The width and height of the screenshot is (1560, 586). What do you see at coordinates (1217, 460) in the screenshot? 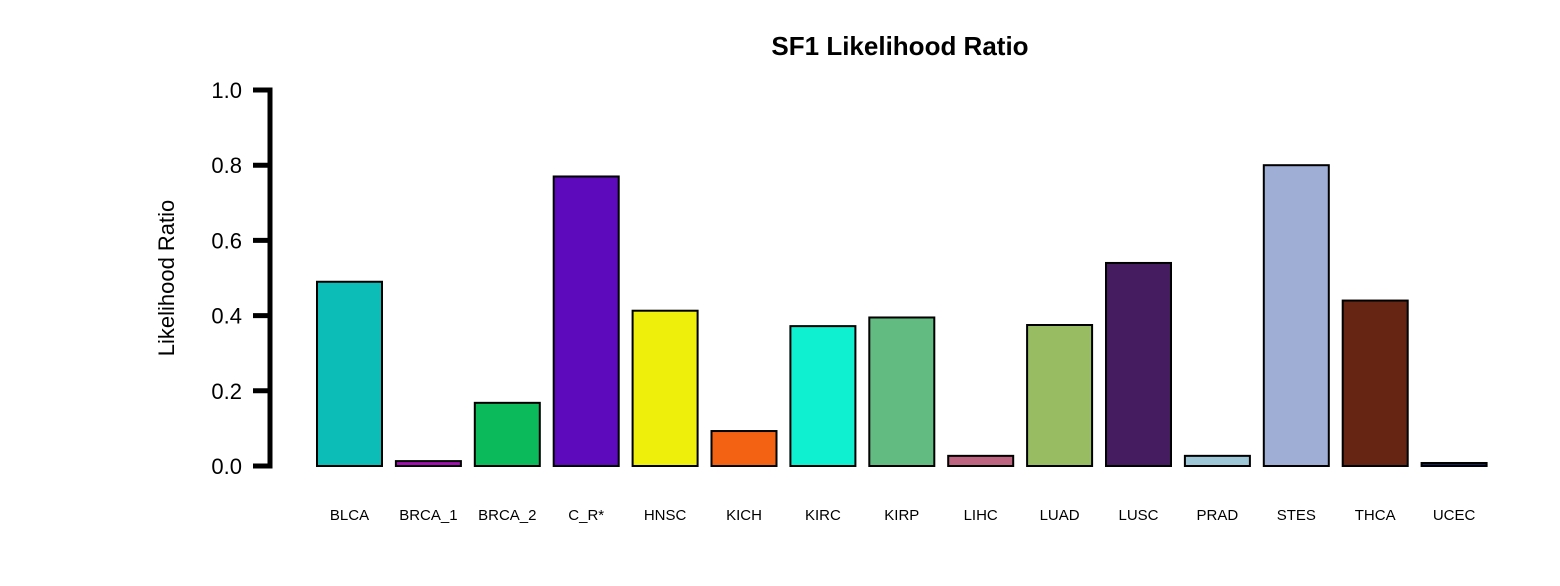
I see `bar-prad` at bounding box center [1217, 460].